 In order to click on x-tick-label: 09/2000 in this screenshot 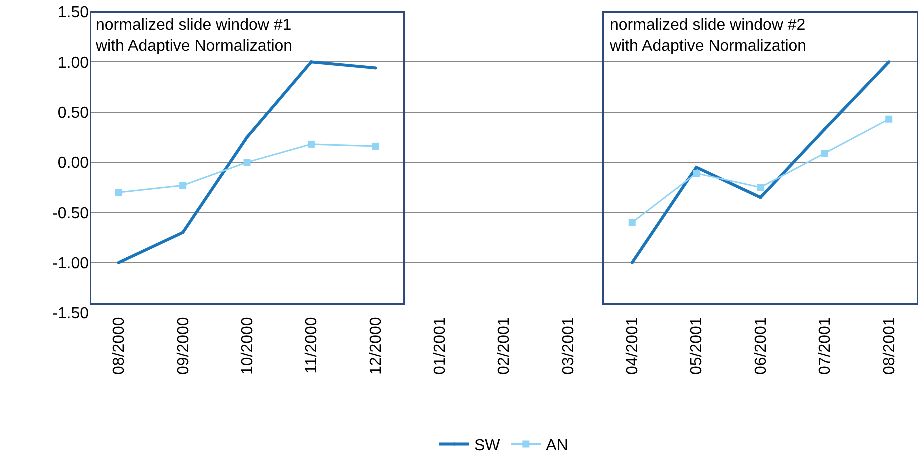, I will do `click(183, 346)`.